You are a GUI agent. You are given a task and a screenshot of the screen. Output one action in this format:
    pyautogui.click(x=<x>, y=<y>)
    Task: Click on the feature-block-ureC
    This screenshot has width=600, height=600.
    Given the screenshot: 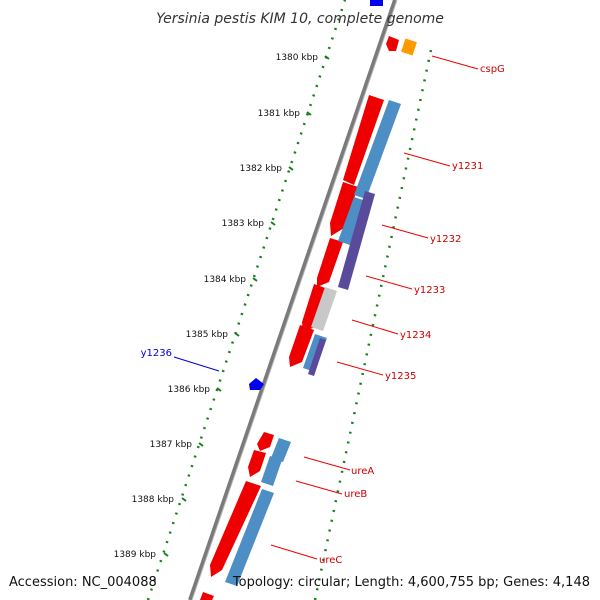 What is the action you would take?
    pyautogui.click(x=249, y=537)
    